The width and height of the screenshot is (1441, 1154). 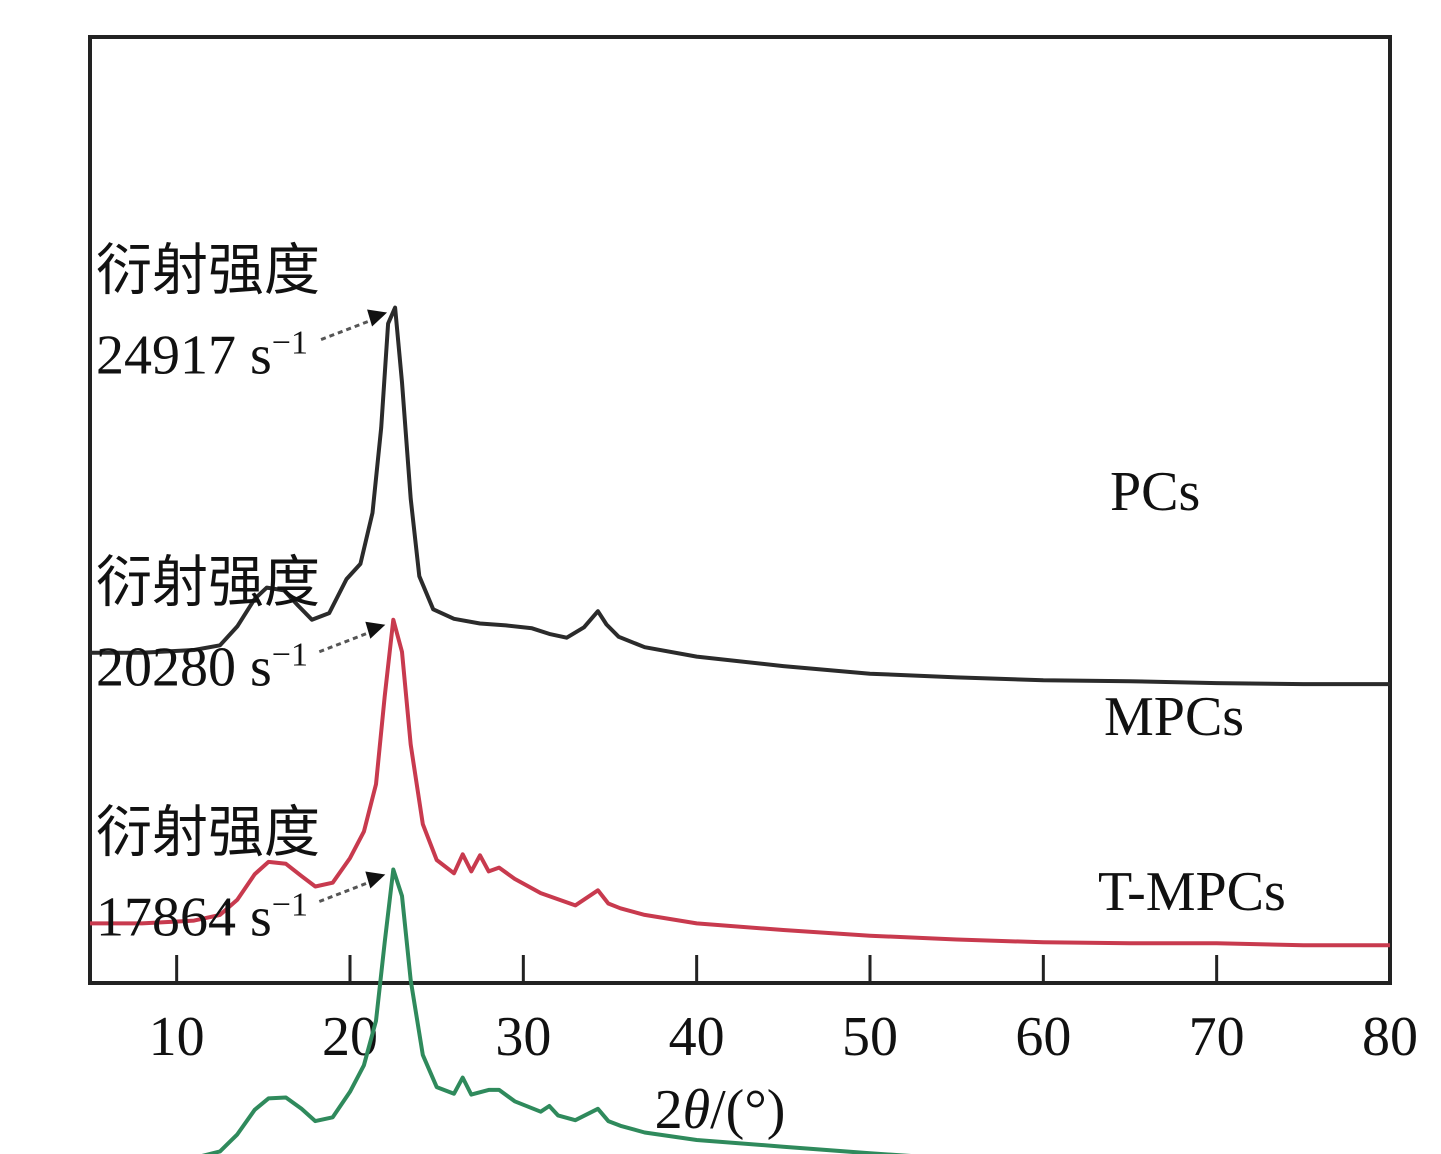 I want to click on series-label-mpcs: MPCs, so click(x=1174, y=717).